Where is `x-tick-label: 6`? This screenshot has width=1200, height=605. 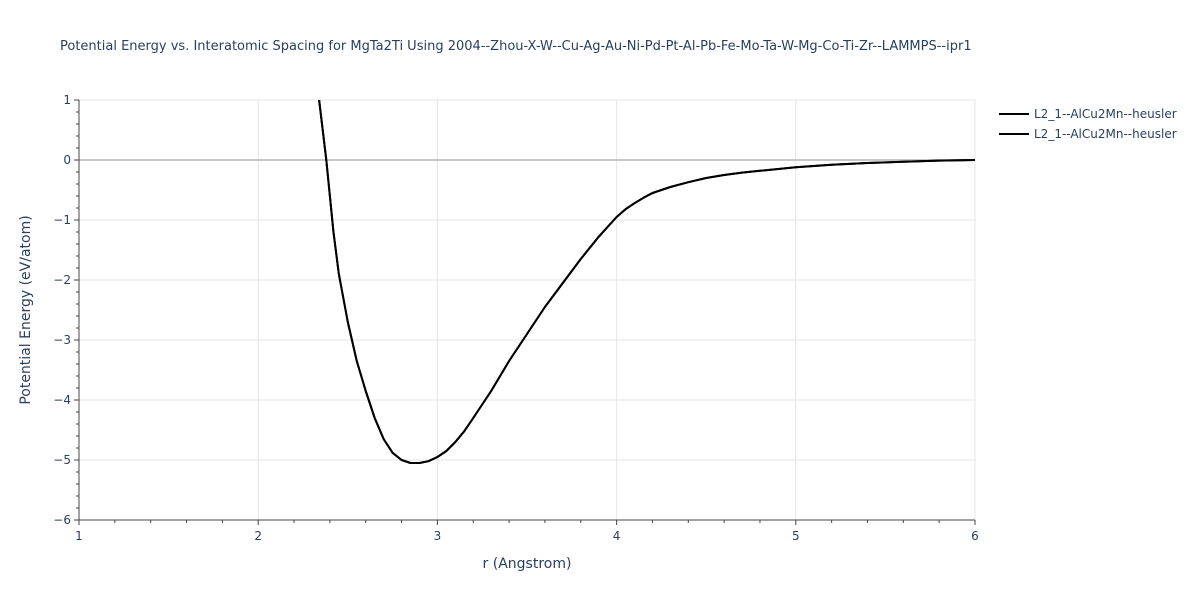
x-tick-label: 6 is located at coordinates (975, 536).